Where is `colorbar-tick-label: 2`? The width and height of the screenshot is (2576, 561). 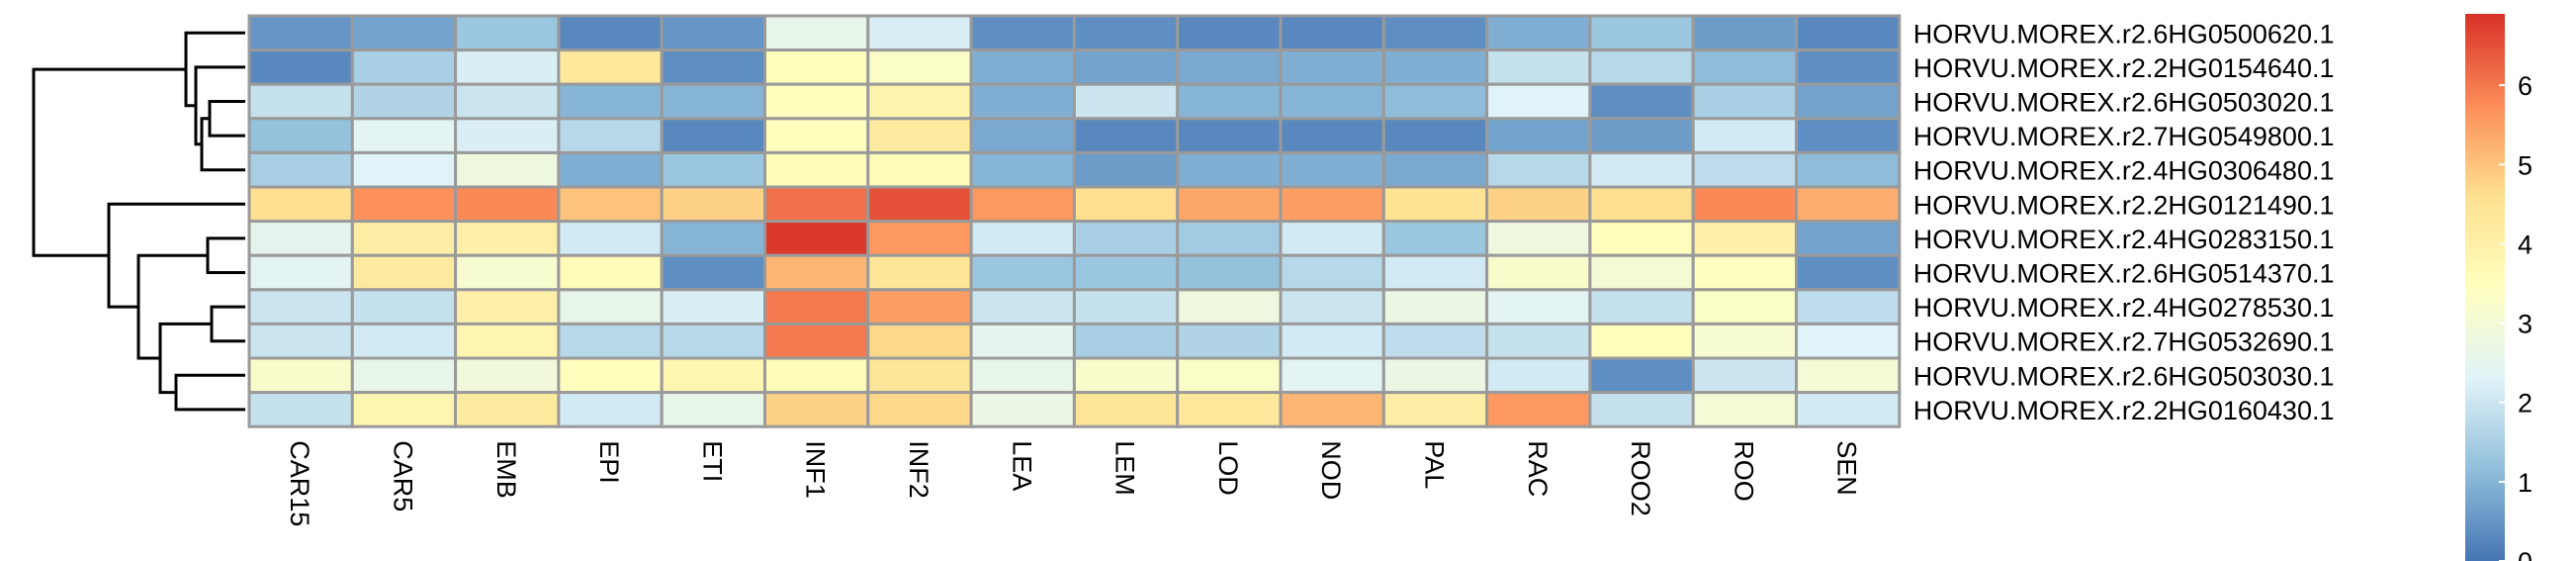
colorbar-tick-label: 2 is located at coordinates (2525, 404).